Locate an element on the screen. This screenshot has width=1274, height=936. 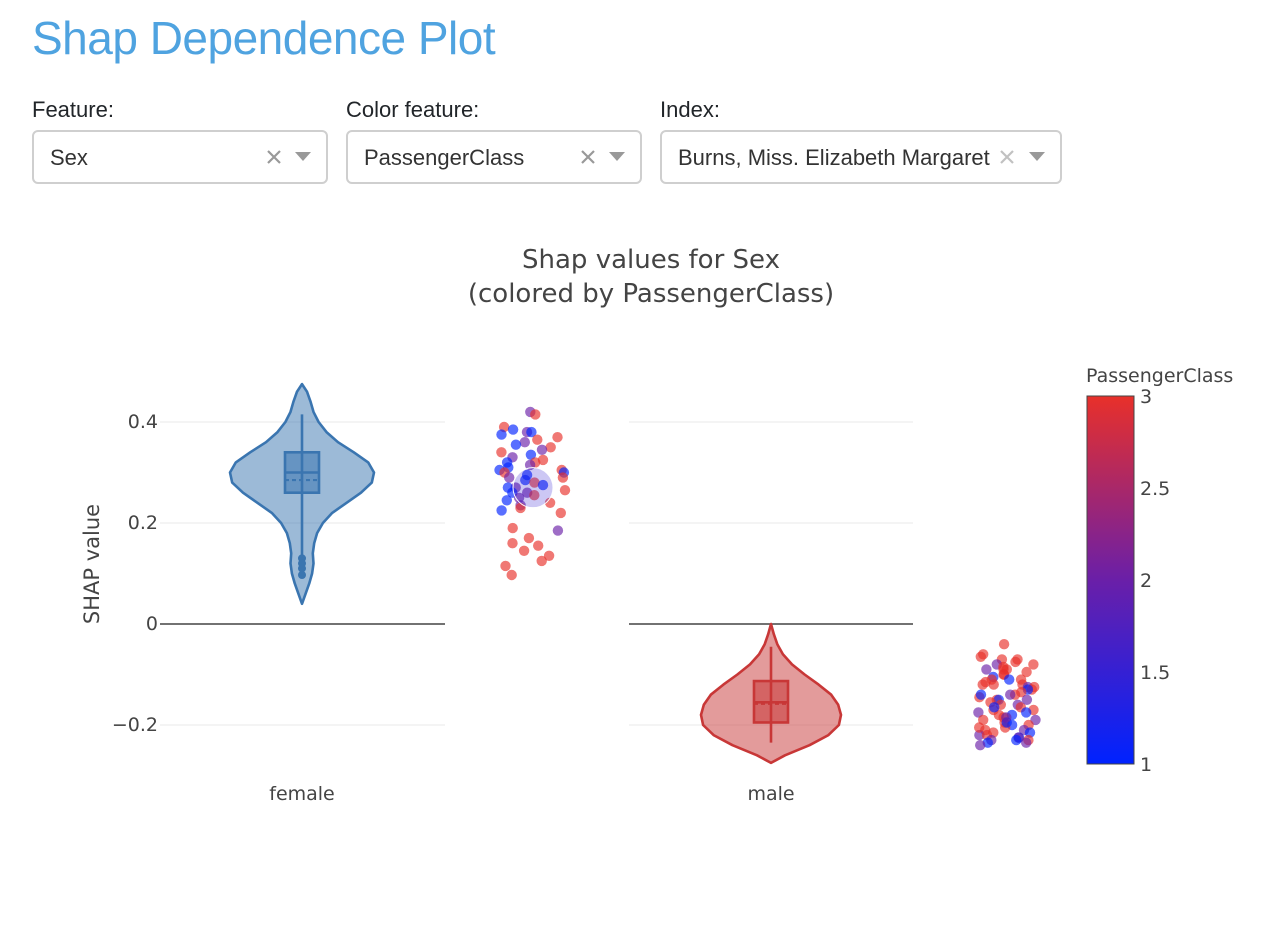
chart-title: Shap values for Sex is located at coordinates (651, 260).